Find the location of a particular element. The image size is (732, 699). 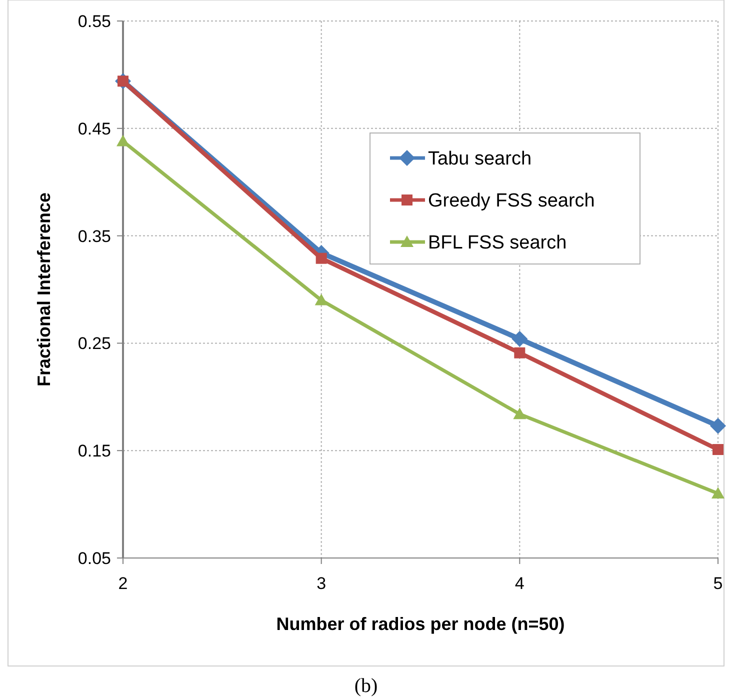

x-tick-label: 2 is located at coordinates (123, 583).